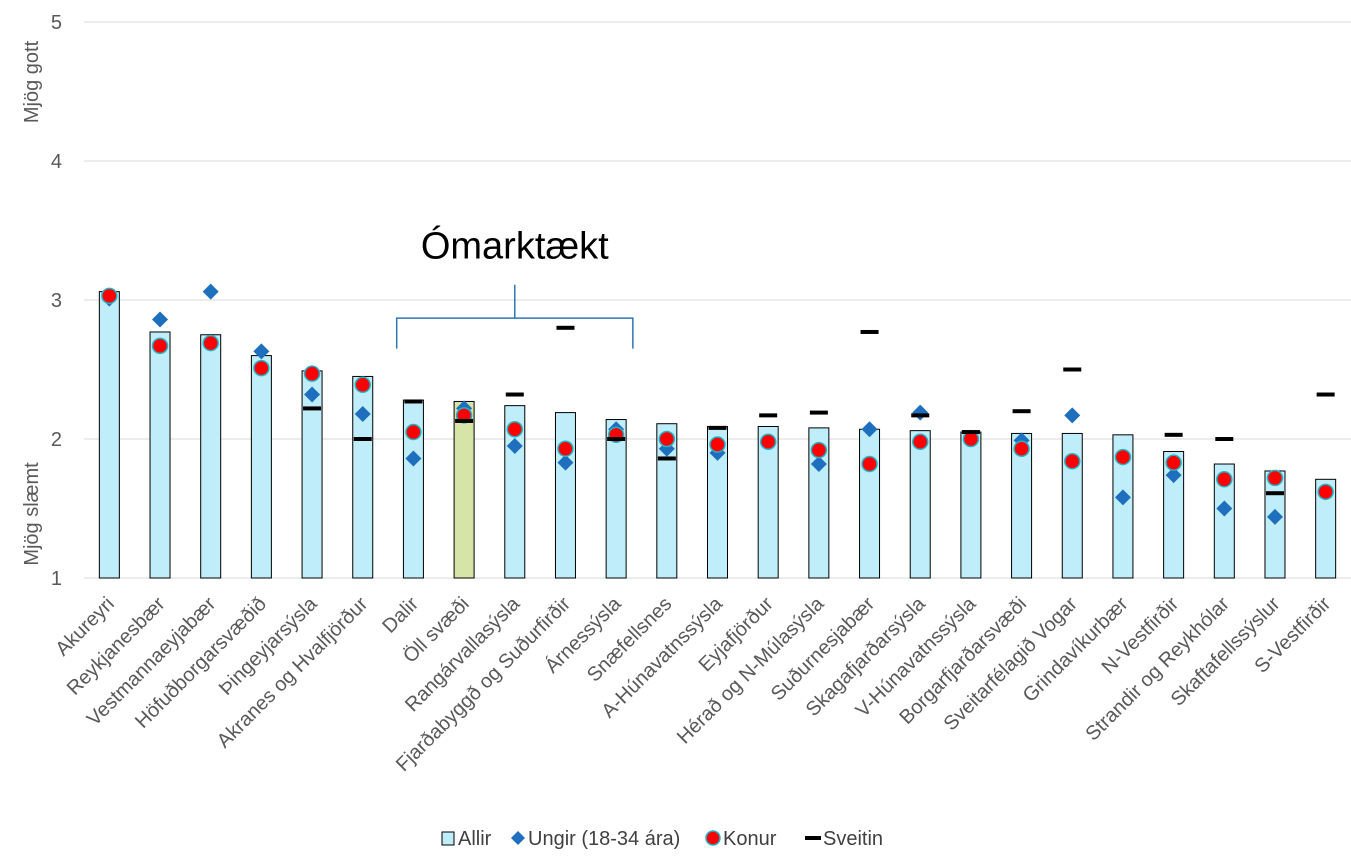 The image size is (1351, 857). Describe the element at coordinates (56, 440) in the screenshot. I see `y-tick-label: 2` at that location.